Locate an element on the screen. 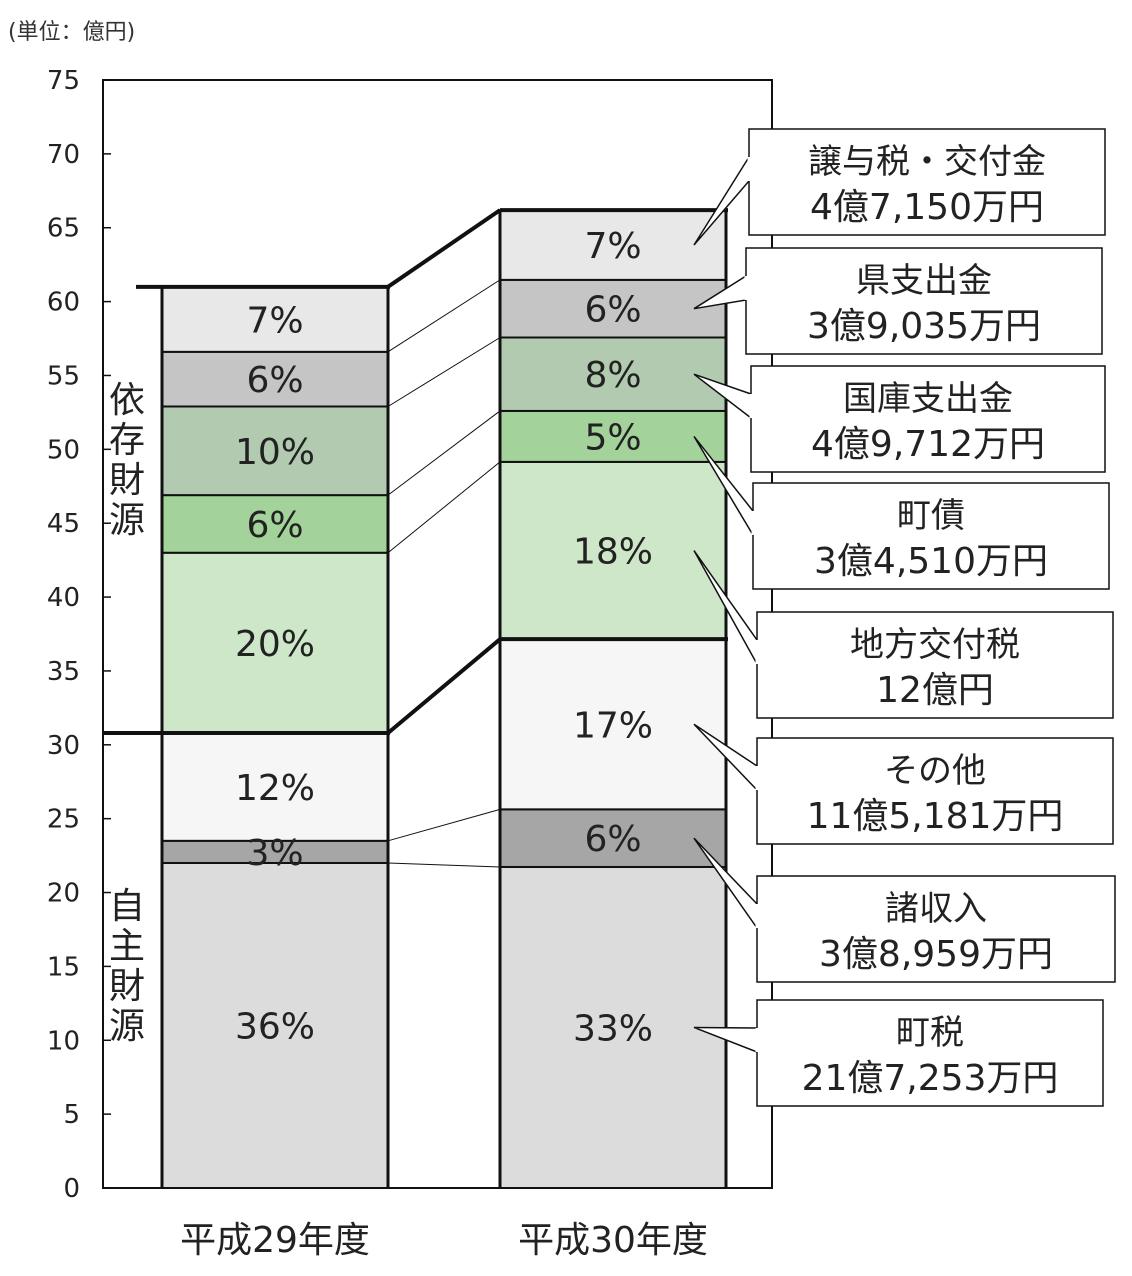 The width and height of the screenshot is (1132, 1276). bar-label: 20% is located at coordinates (275, 644).